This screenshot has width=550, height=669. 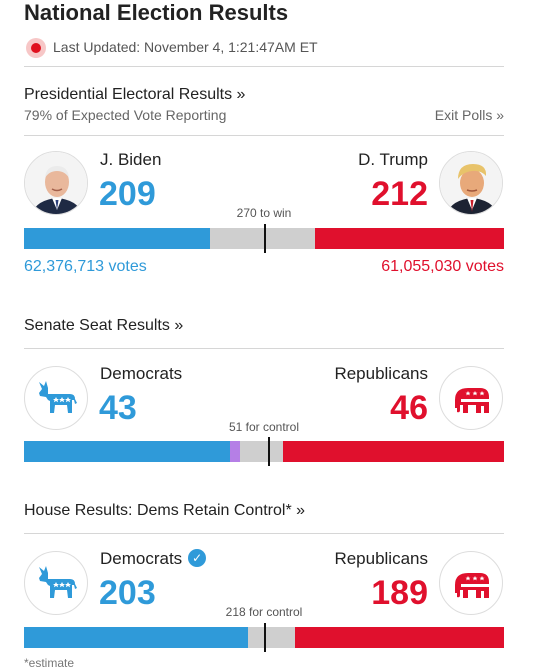 I want to click on presidential-results-link: Presidential Electoral Results », so click(x=135, y=94).